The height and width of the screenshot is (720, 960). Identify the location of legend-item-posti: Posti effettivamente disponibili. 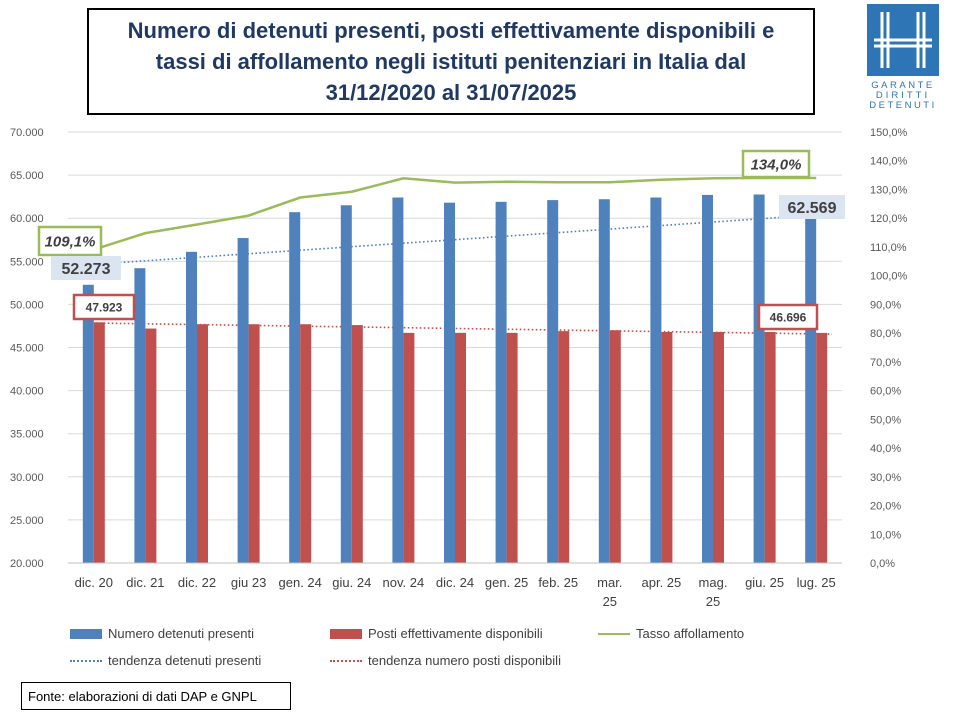
(436, 633).